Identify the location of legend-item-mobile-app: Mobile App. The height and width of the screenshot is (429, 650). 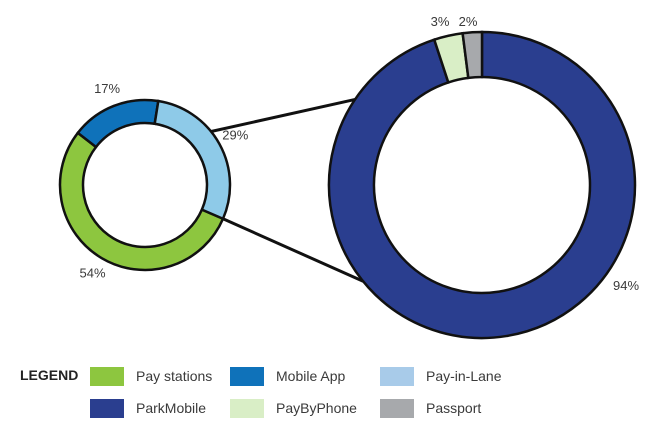
(287, 376).